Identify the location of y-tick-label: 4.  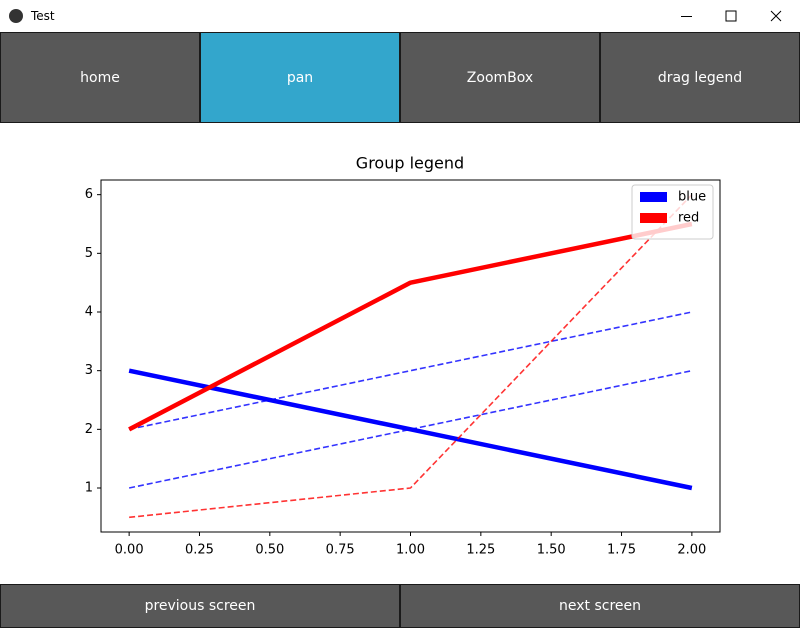
(89, 312).